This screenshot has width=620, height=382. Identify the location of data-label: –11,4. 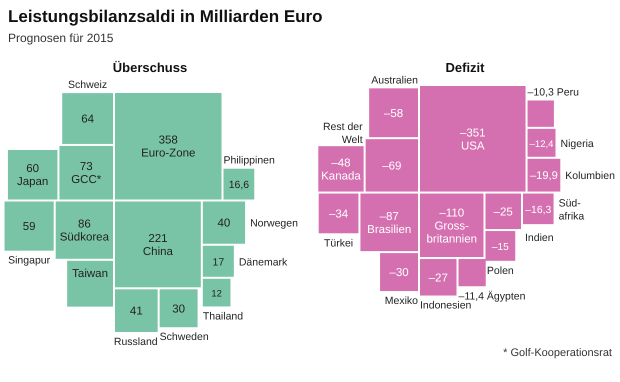
(471, 296).